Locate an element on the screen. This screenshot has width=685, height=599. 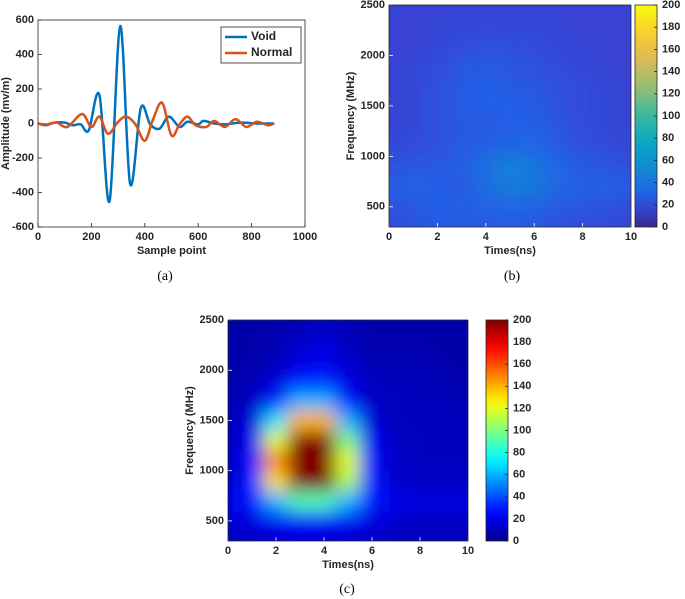
caption: (c) is located at coordinates (347, 589).